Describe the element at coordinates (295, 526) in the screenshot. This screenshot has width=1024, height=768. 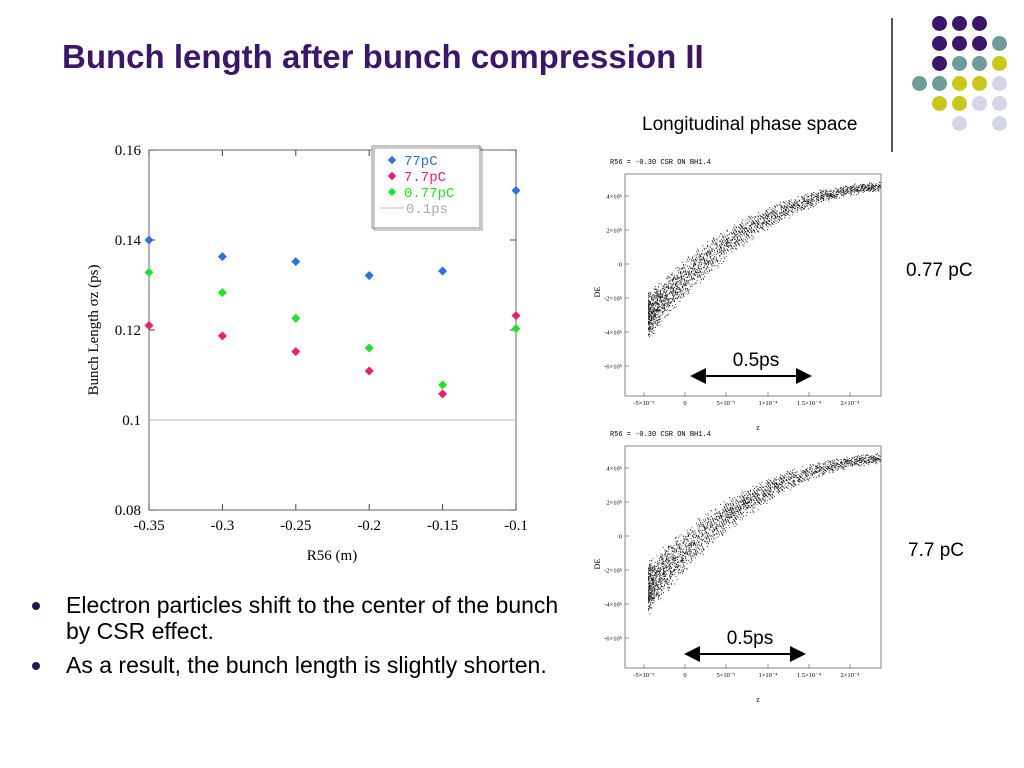
I see `x-tick-label: -0.25` at that location.